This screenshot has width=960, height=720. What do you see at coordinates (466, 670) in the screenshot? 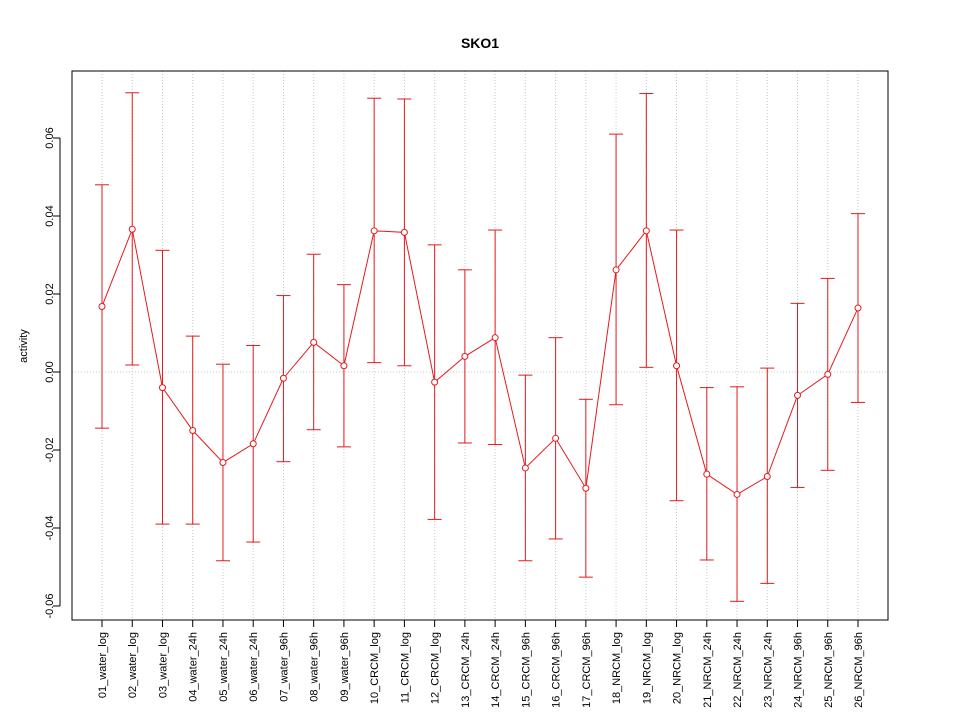
I see `x-tick-label: 13_CRCM_24h` at bounding box center [466, 670].